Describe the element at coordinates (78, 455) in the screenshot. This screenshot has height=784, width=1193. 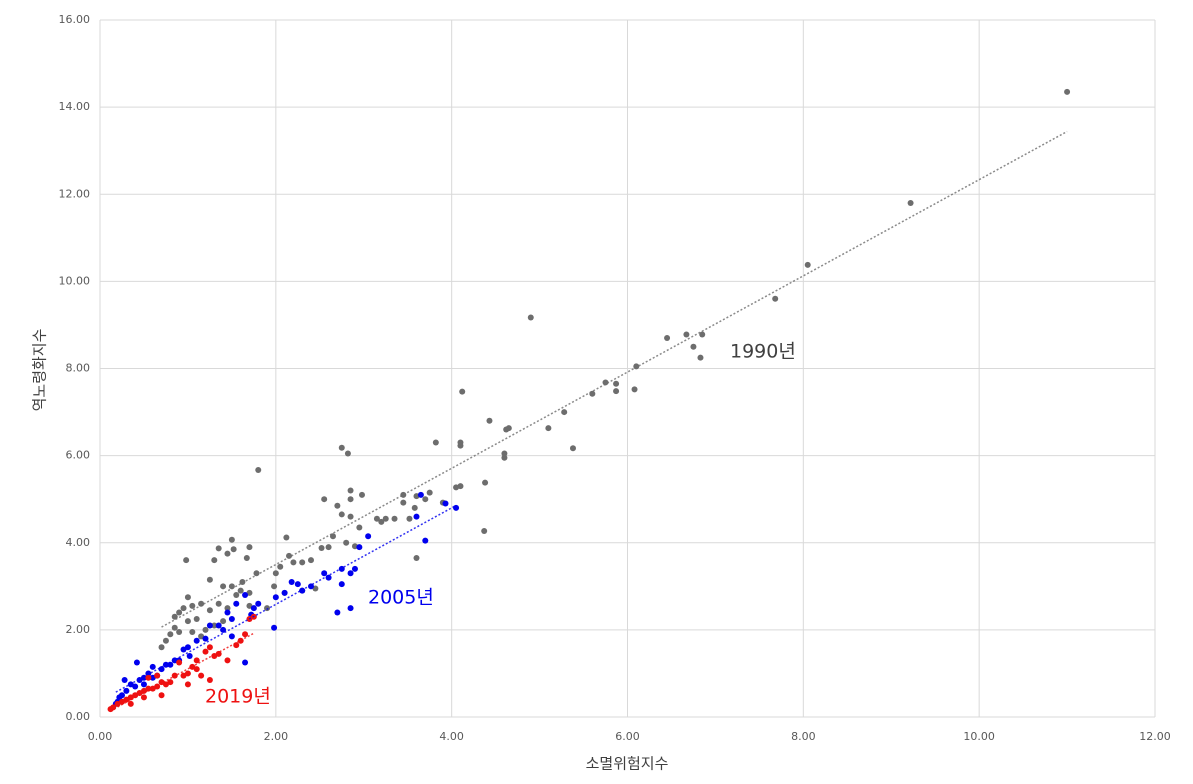
I see `y-tick-label: 6.00` at that location.